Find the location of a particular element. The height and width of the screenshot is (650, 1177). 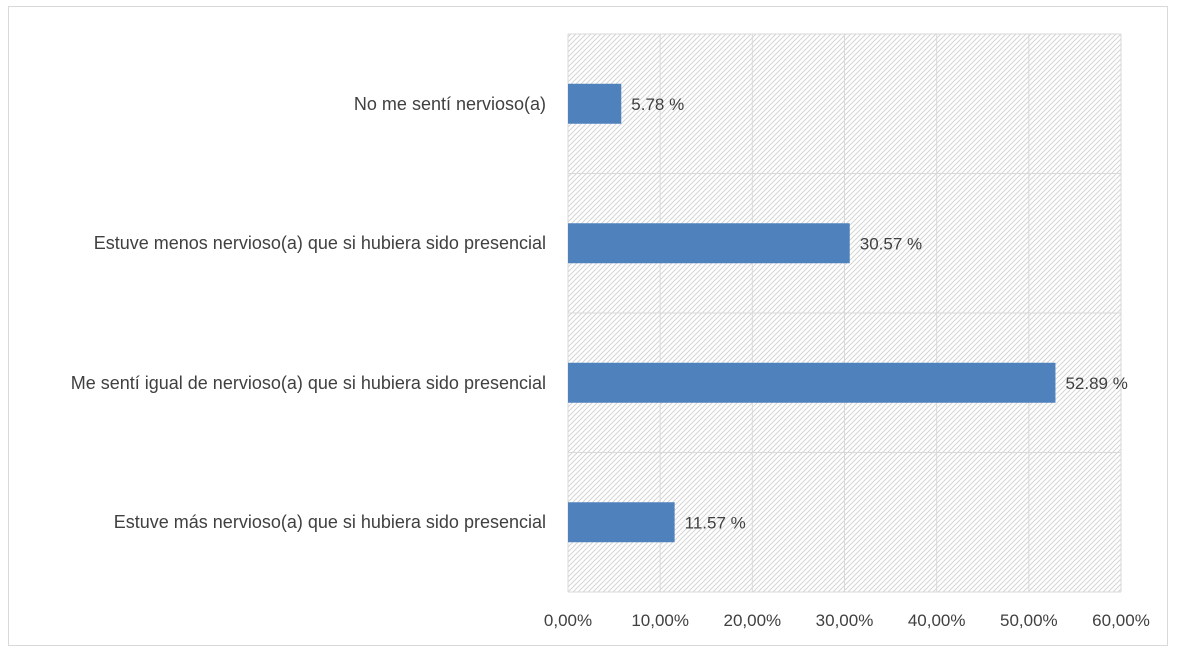

x-tick-label: 50,00% is located at coordinates (1029, 620).